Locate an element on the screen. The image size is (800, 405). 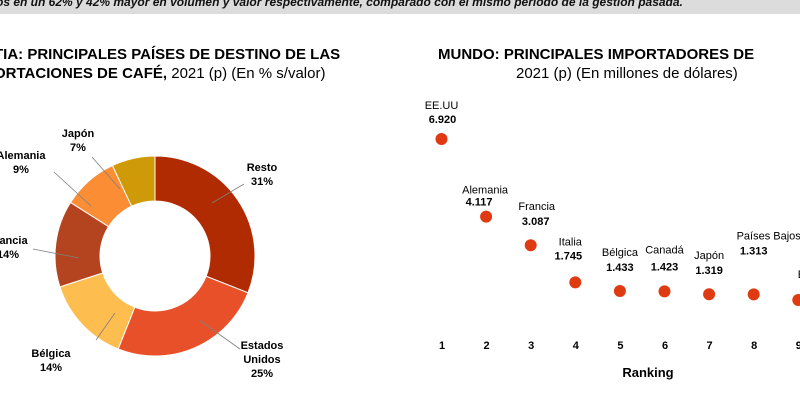
x-tick-label: 3 is located at coordinates (531, 346).